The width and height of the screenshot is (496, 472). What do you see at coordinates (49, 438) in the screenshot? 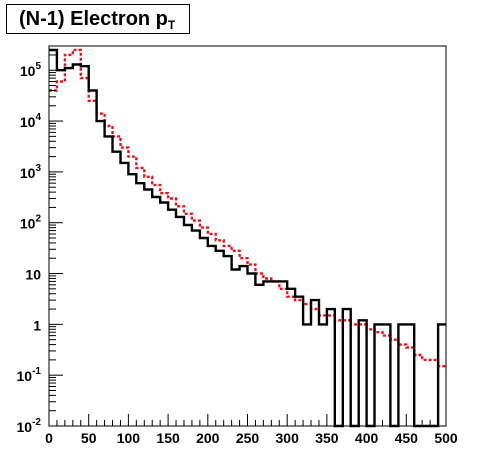
I see `x-tick-label: 0` at bounding box center [49, 438].